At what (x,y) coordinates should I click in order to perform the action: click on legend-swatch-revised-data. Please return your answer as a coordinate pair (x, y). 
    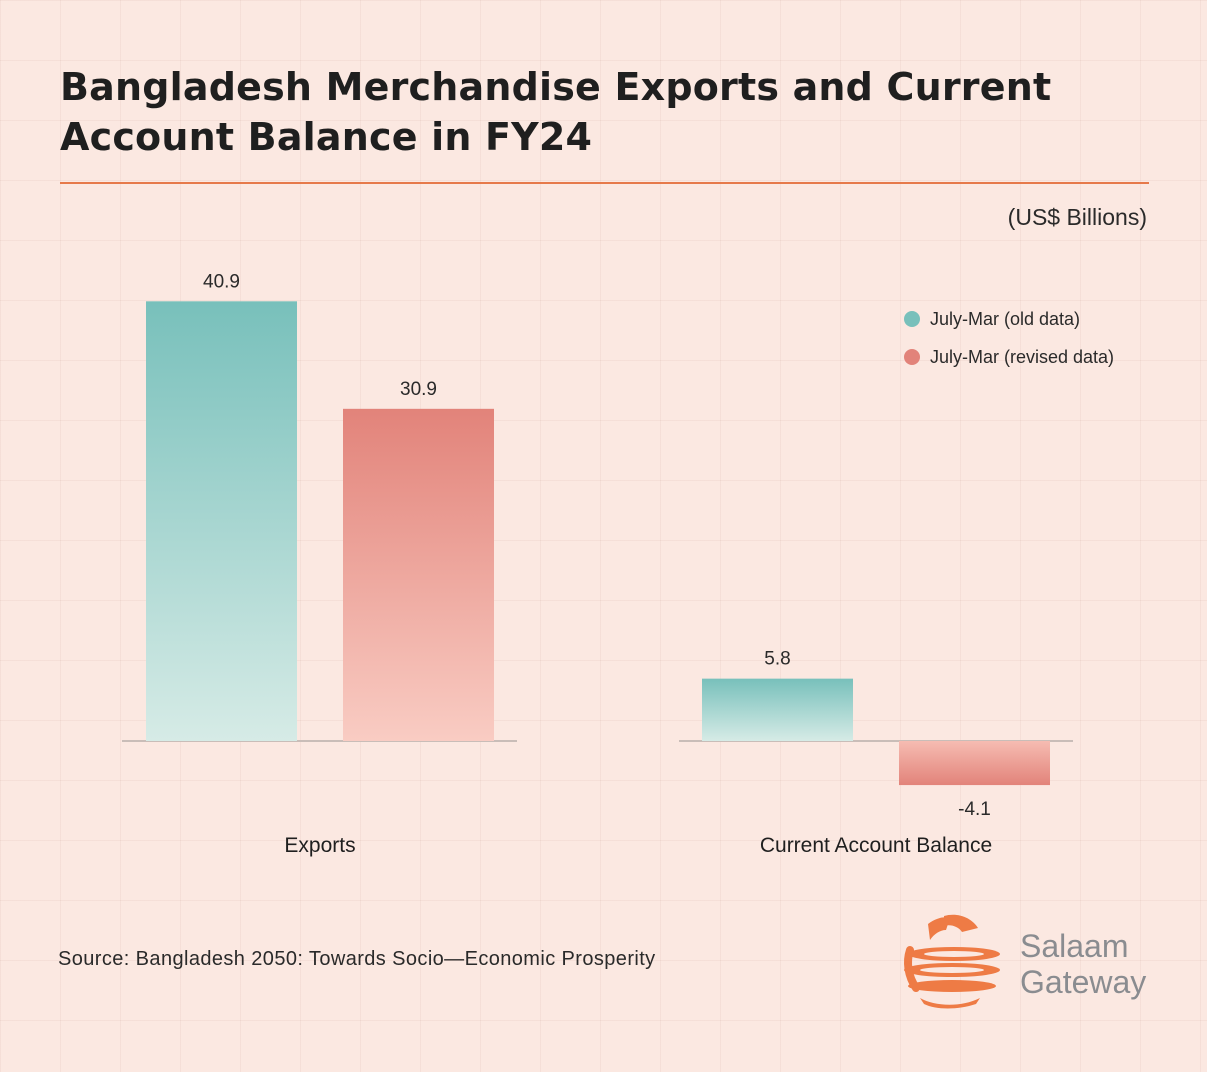
    Looking at the image, I should click on (912, 357).